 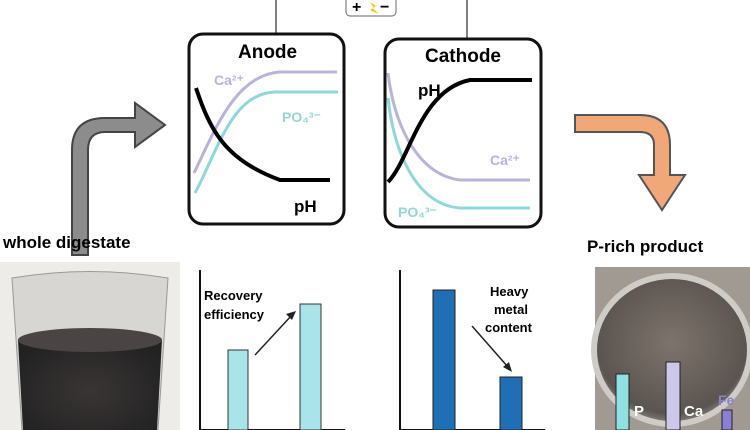 I want to click on anode-title: Anode, so click(x=267, y=52).